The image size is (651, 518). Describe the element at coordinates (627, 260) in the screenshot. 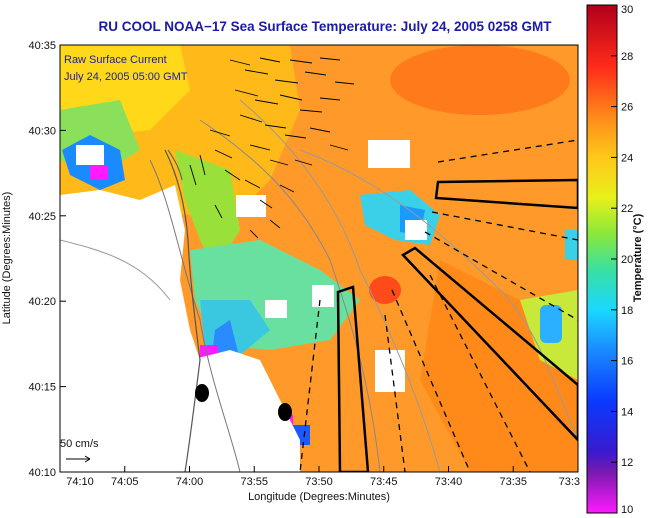

I see `colorbar-tick-label: 20` at that location.